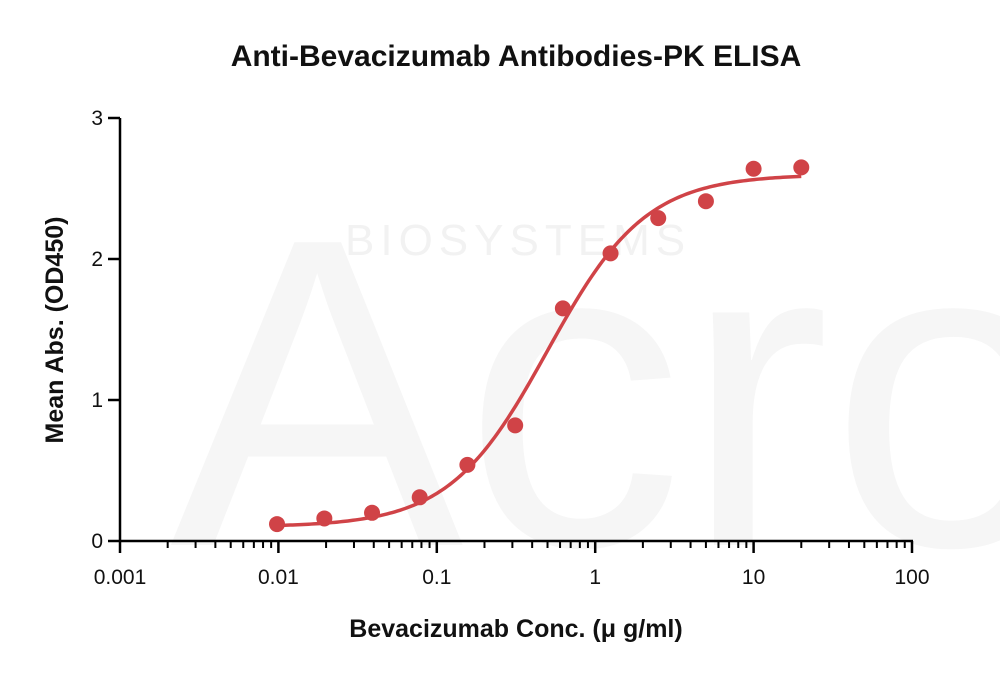 This screenshot has height=682, width=1000. I want to click on y-tick-label: 3, so click(97, 118).